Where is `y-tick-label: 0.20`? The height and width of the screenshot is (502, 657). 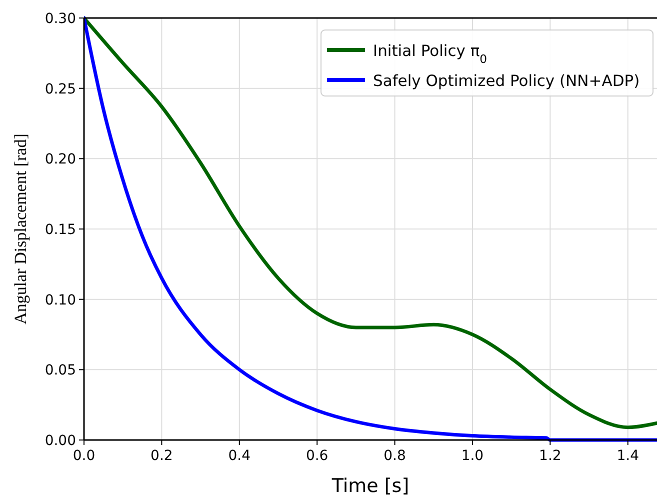 y-tick-label: 0.20 is located at coordinates (60, 160).